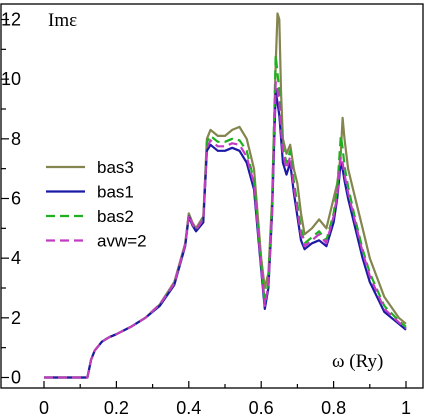 This screenshot has height=418, width=425. I want to click on legend-label: bas2, so click(115, 216).